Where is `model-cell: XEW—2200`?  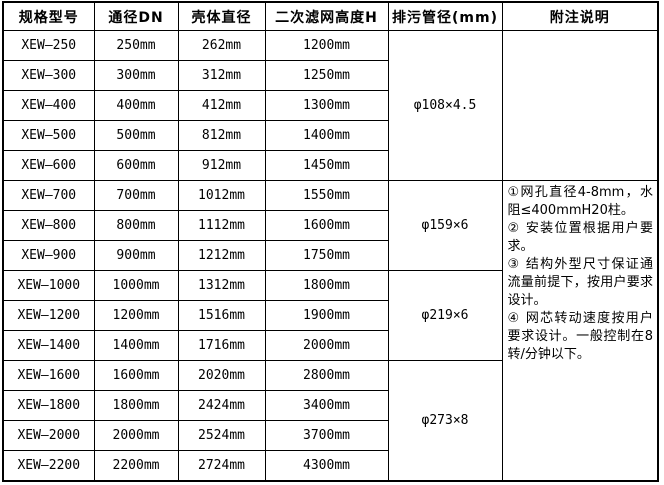 model-cell: XEW—2200 is located at coordinates (48, 466).